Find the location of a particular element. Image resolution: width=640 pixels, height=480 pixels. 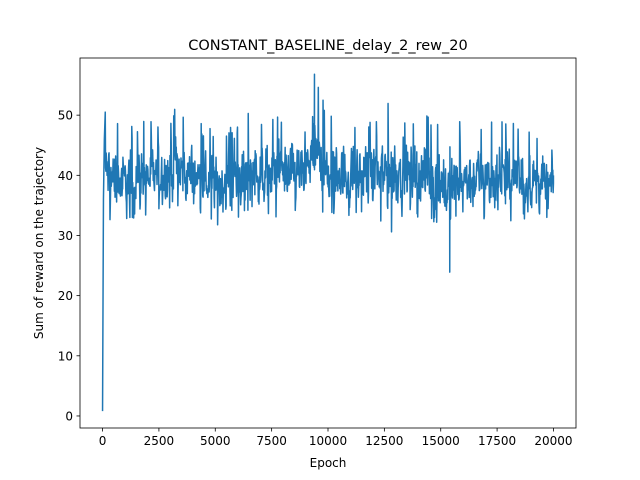

x-tick-label: 20000 is located at coordinates (553, 441).